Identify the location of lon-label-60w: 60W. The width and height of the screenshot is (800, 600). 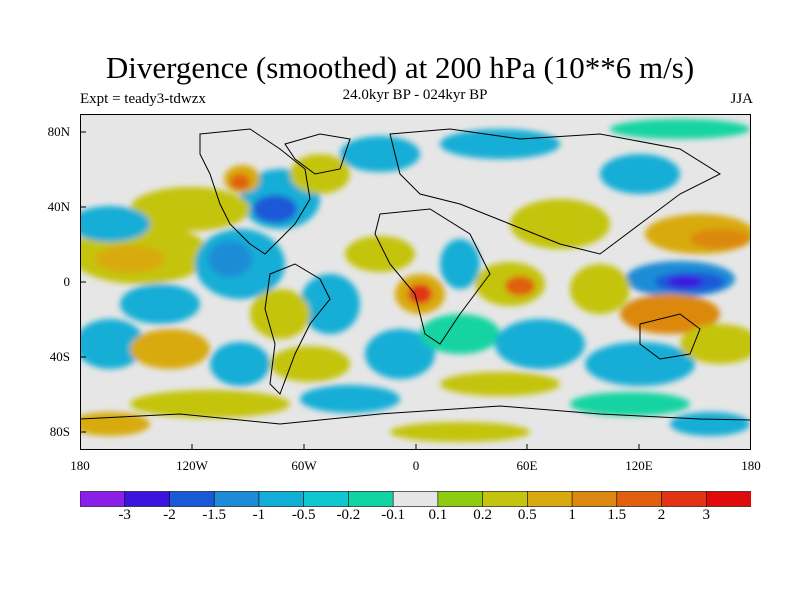
(304, 465).